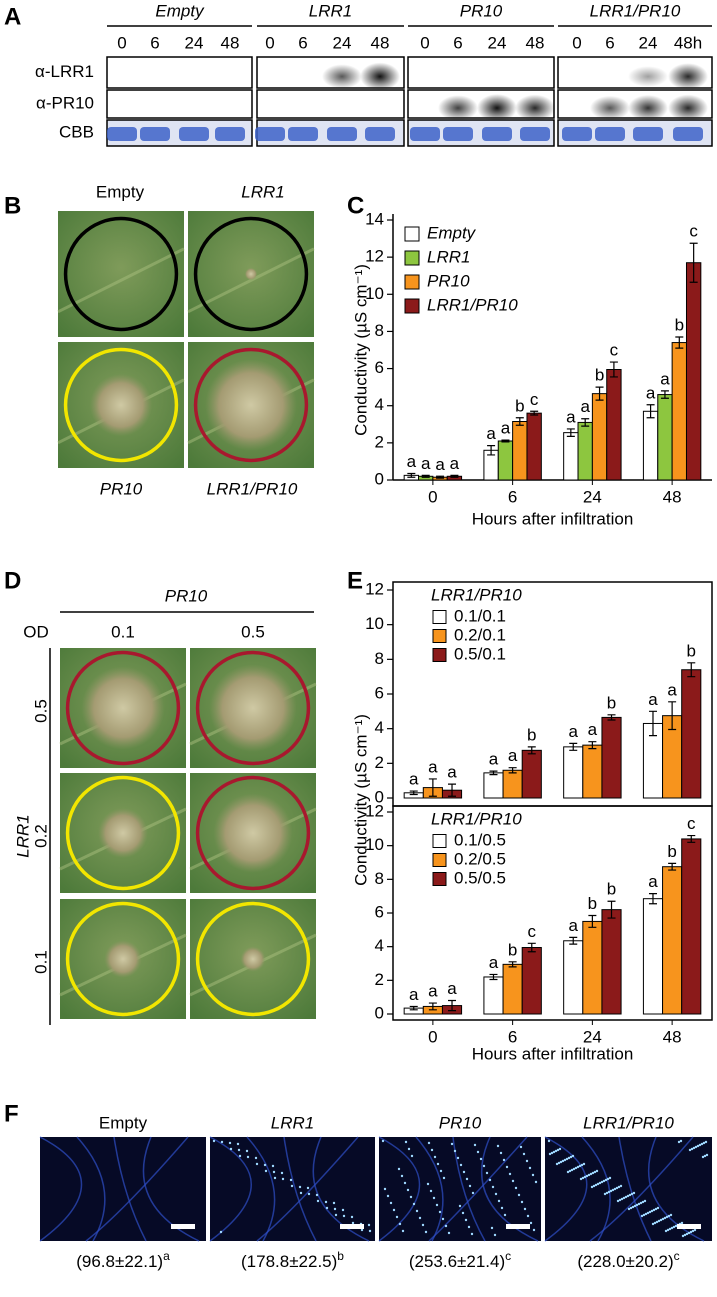  I want to click on od-row-label: 0.2, so click(40, 836).